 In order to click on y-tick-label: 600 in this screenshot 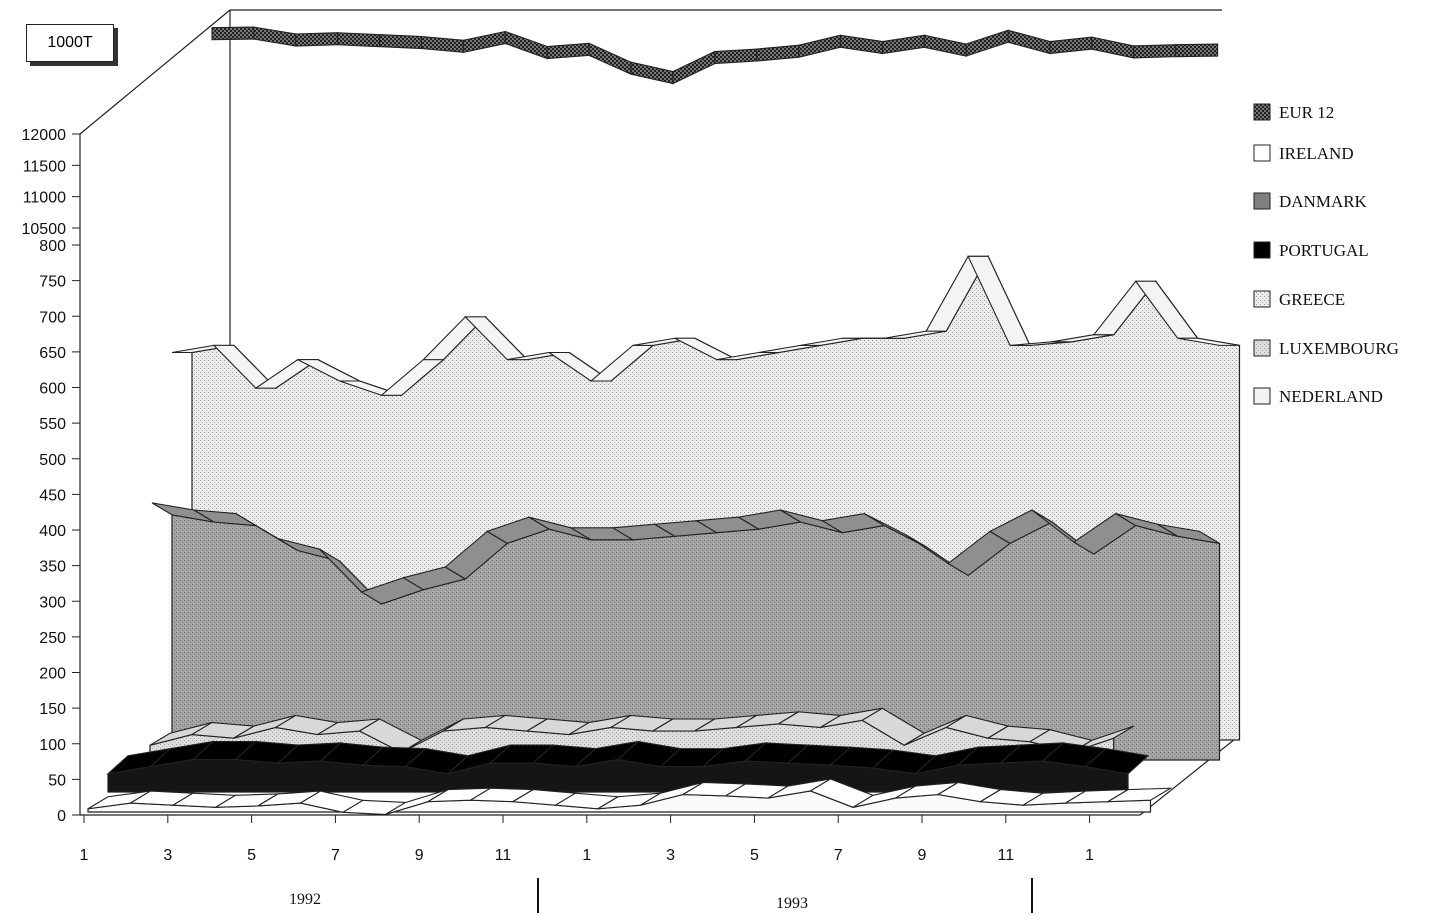, I will do `click(52, 389)`.